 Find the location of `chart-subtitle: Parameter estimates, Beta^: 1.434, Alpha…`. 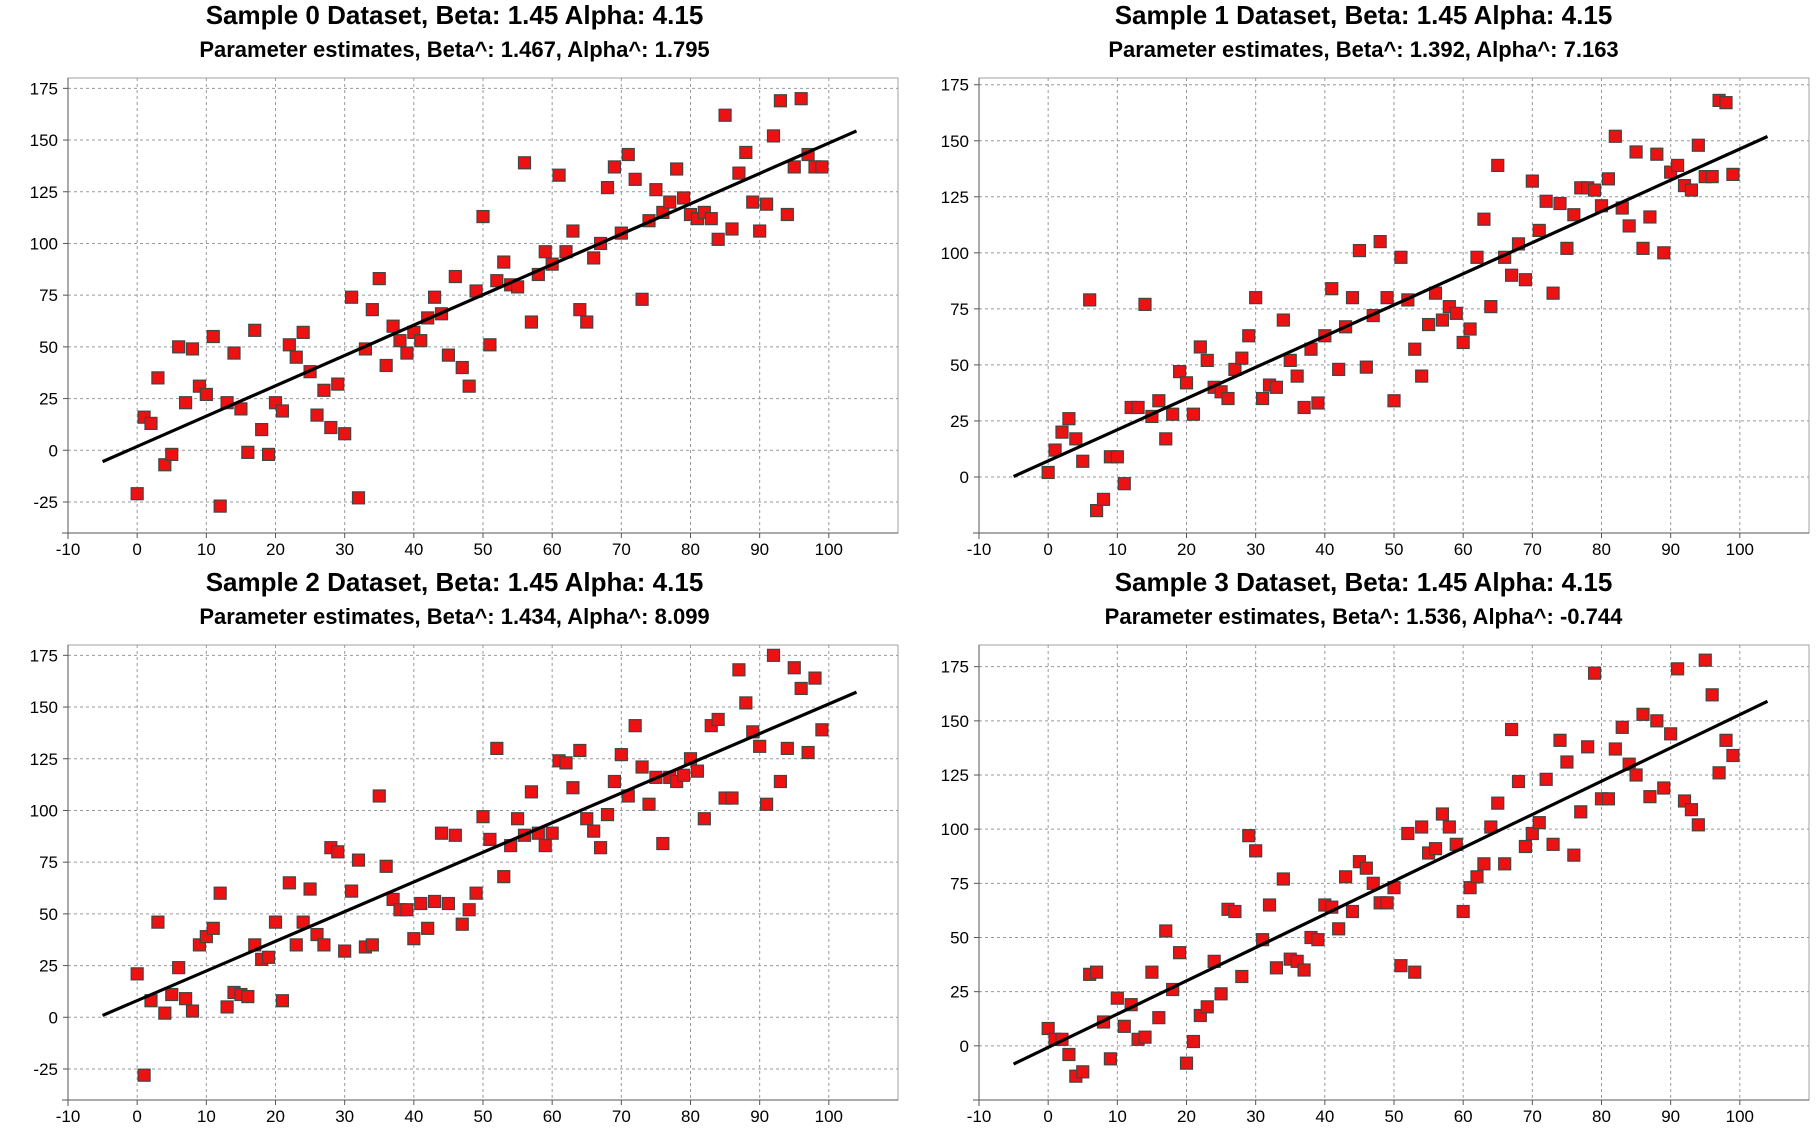

chart-subtitle: Parameter estimates, Beta^: 1.434, Alpha… is located at coordinates (454, 616).